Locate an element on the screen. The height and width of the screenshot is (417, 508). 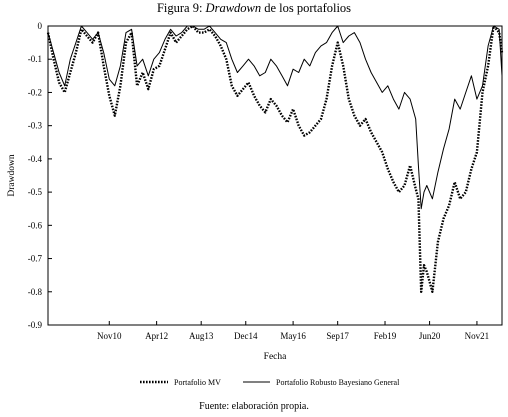
legend-label-portafolio-mv: Portafolio MV is located at coordinates (197, 382).